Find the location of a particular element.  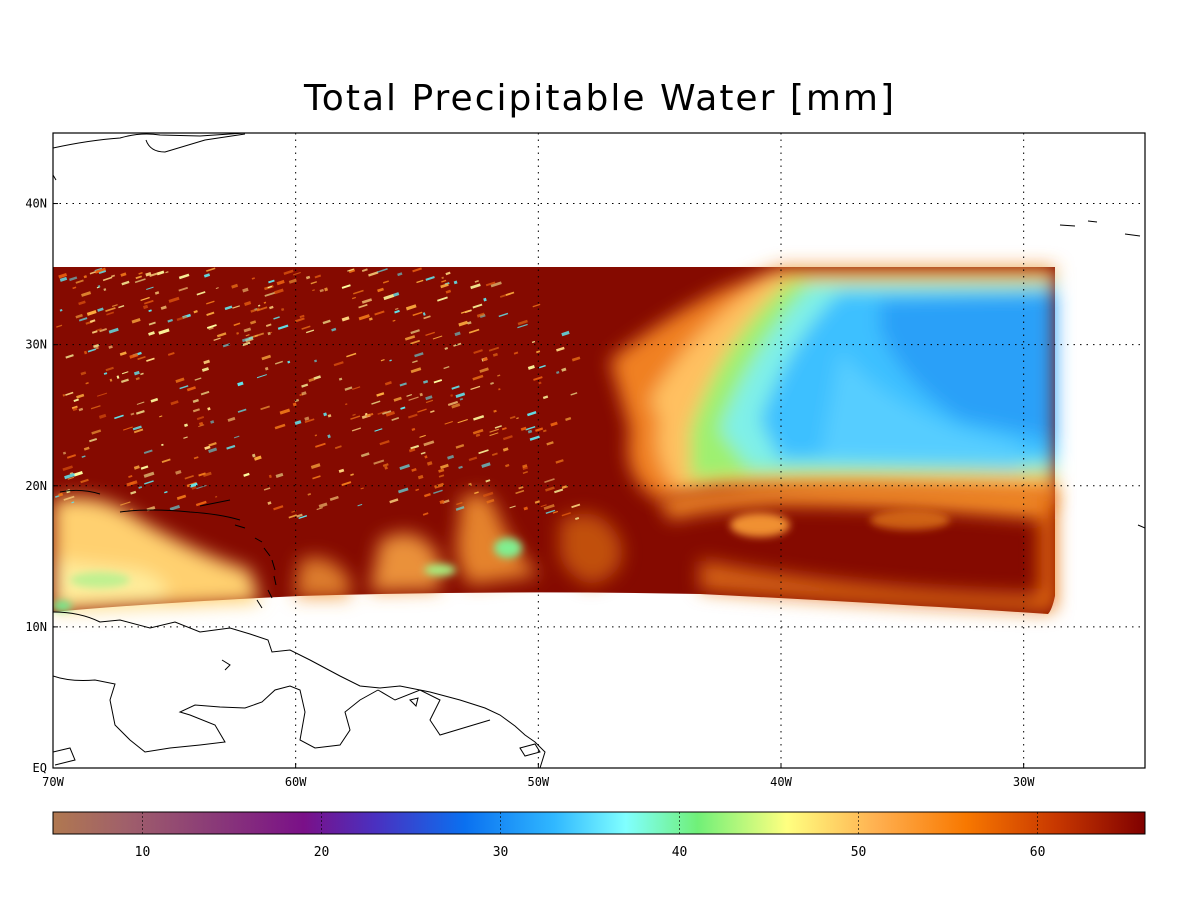

colorbar: 10 20 30 40 50 60 is located at coordinates (599, 835).